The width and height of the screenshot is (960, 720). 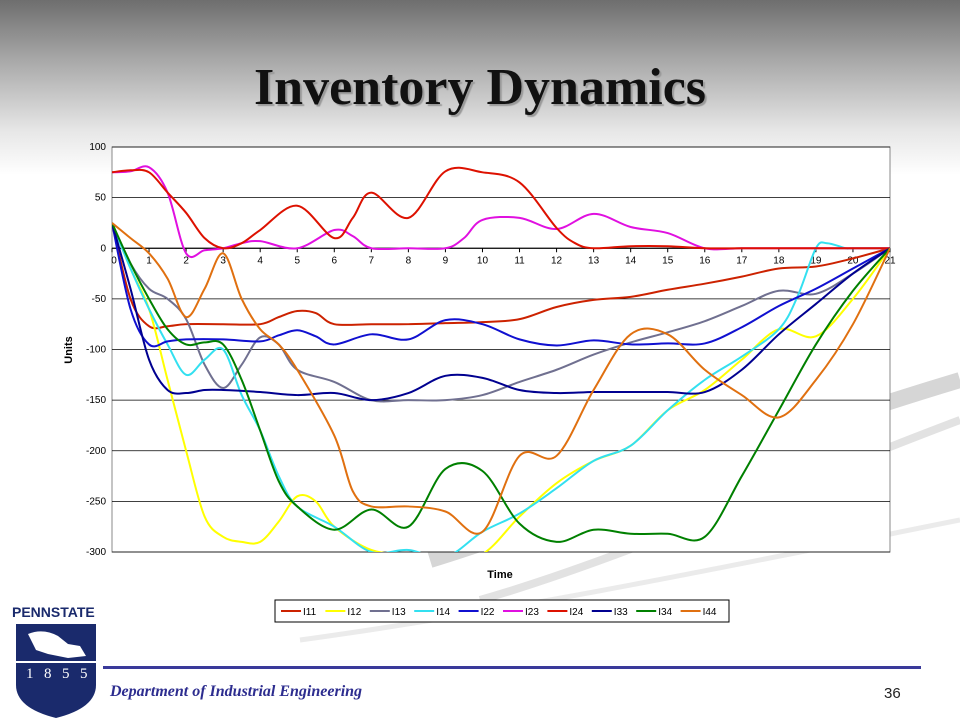 I want to click on legend-box, so click(x=502, y=611).